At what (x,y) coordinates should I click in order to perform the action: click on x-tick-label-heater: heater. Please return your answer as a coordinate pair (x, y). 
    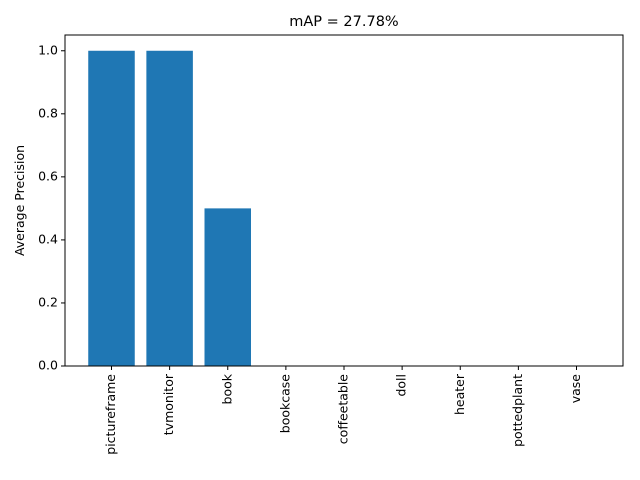
    Looking at the image, I should click on (459, 394).